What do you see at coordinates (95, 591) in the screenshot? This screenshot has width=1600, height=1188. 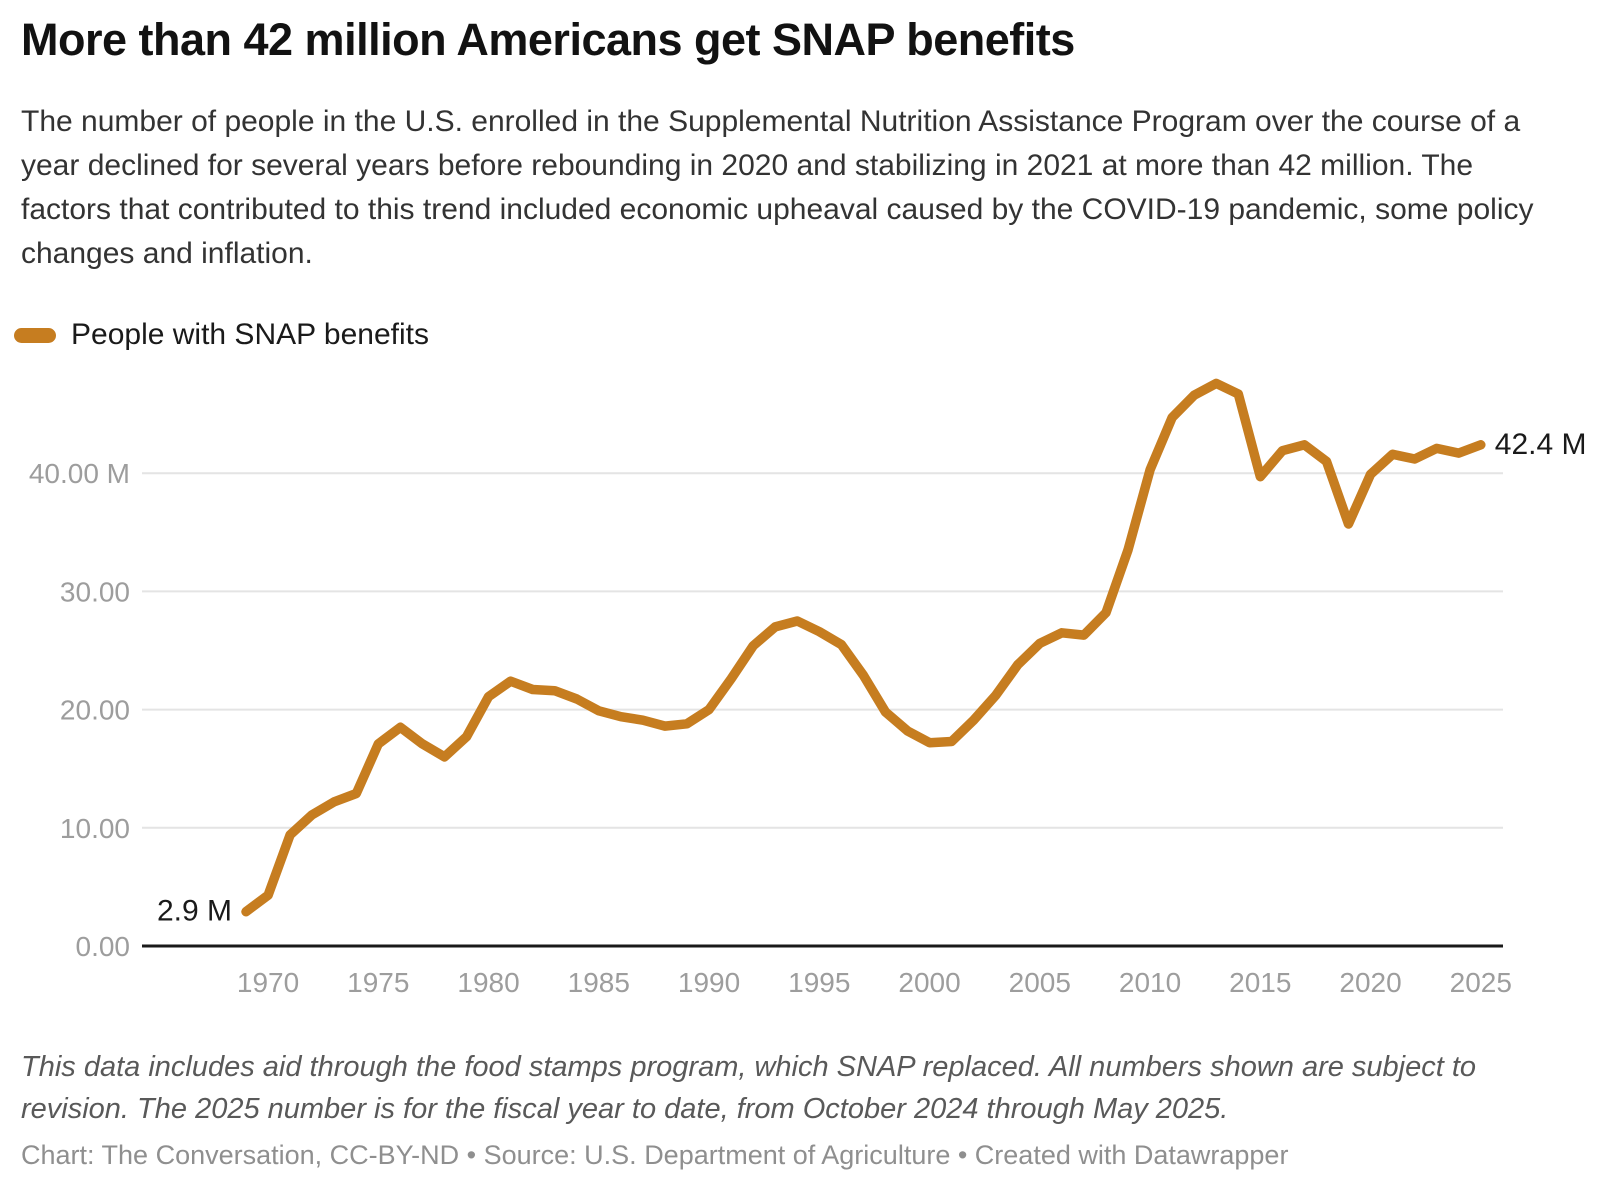 I see `y-tick-label: 30.00` at bounding box center [95, 591].